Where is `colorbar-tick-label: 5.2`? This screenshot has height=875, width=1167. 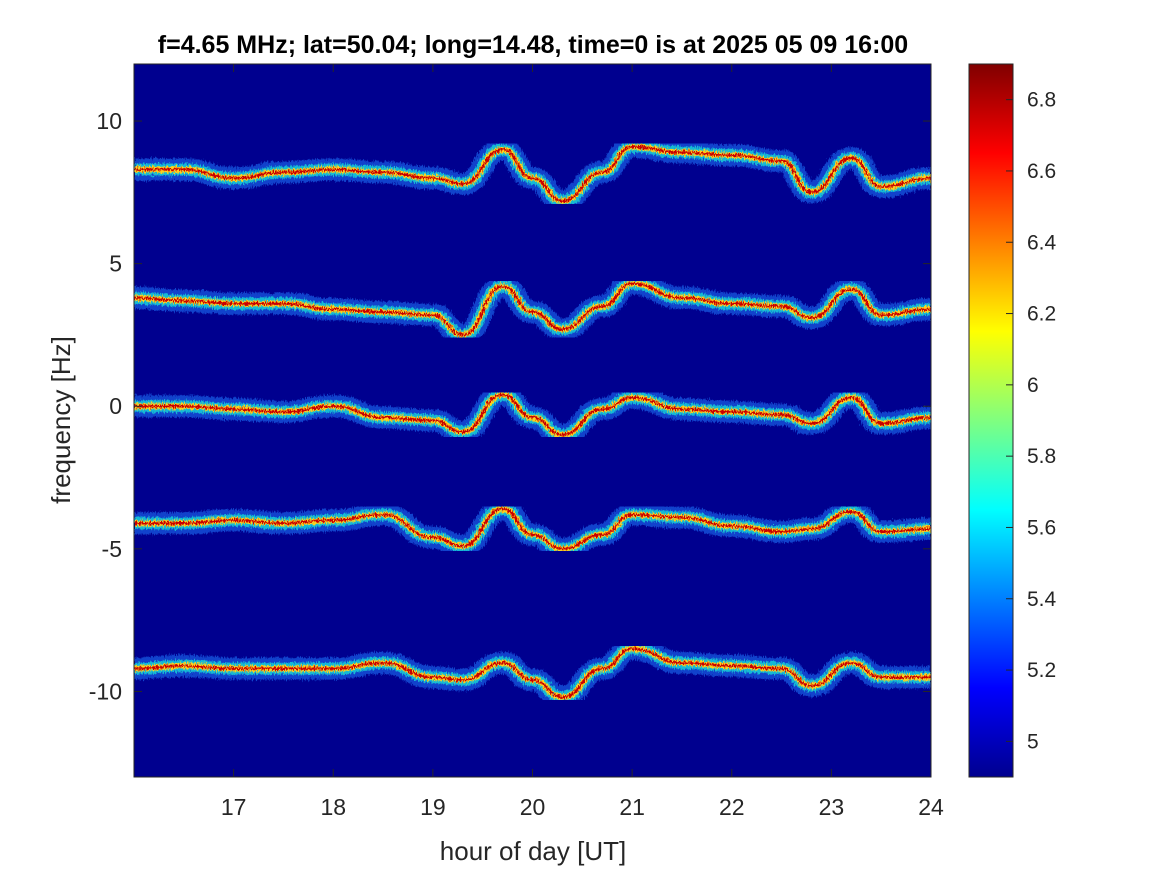 colorbar-tick-label: 5.2 is located at coordinates (1041, 670).